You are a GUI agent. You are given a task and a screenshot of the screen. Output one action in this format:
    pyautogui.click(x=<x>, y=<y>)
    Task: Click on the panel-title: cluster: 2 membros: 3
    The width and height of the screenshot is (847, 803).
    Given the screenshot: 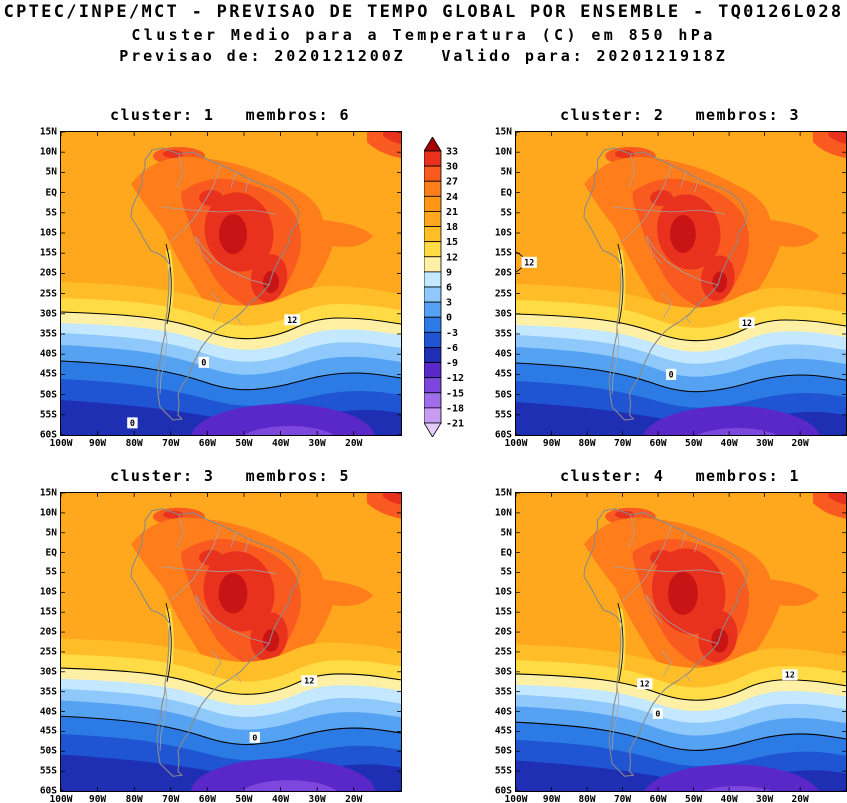 What is the action you would take?
    pyautogui.click(x=680, y=115)
    